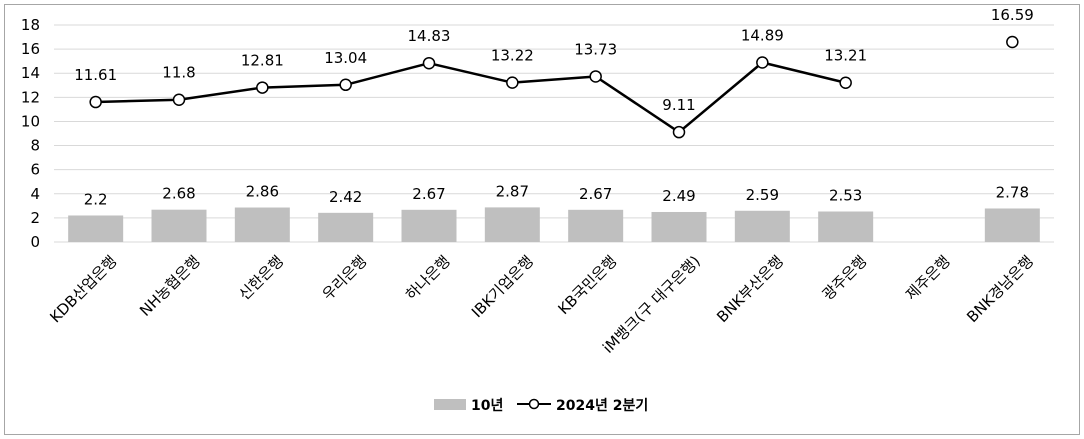  Describe the element at coordinates (678, 196) in the screenshot. I see `bar-data-label: 2.49` at that location.